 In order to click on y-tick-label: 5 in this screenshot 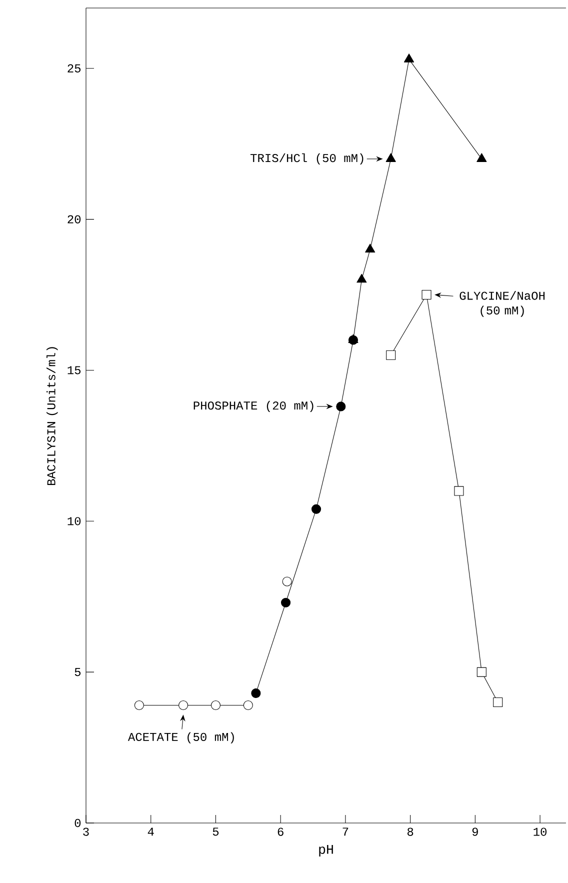, I will do `click(77, 672)`.